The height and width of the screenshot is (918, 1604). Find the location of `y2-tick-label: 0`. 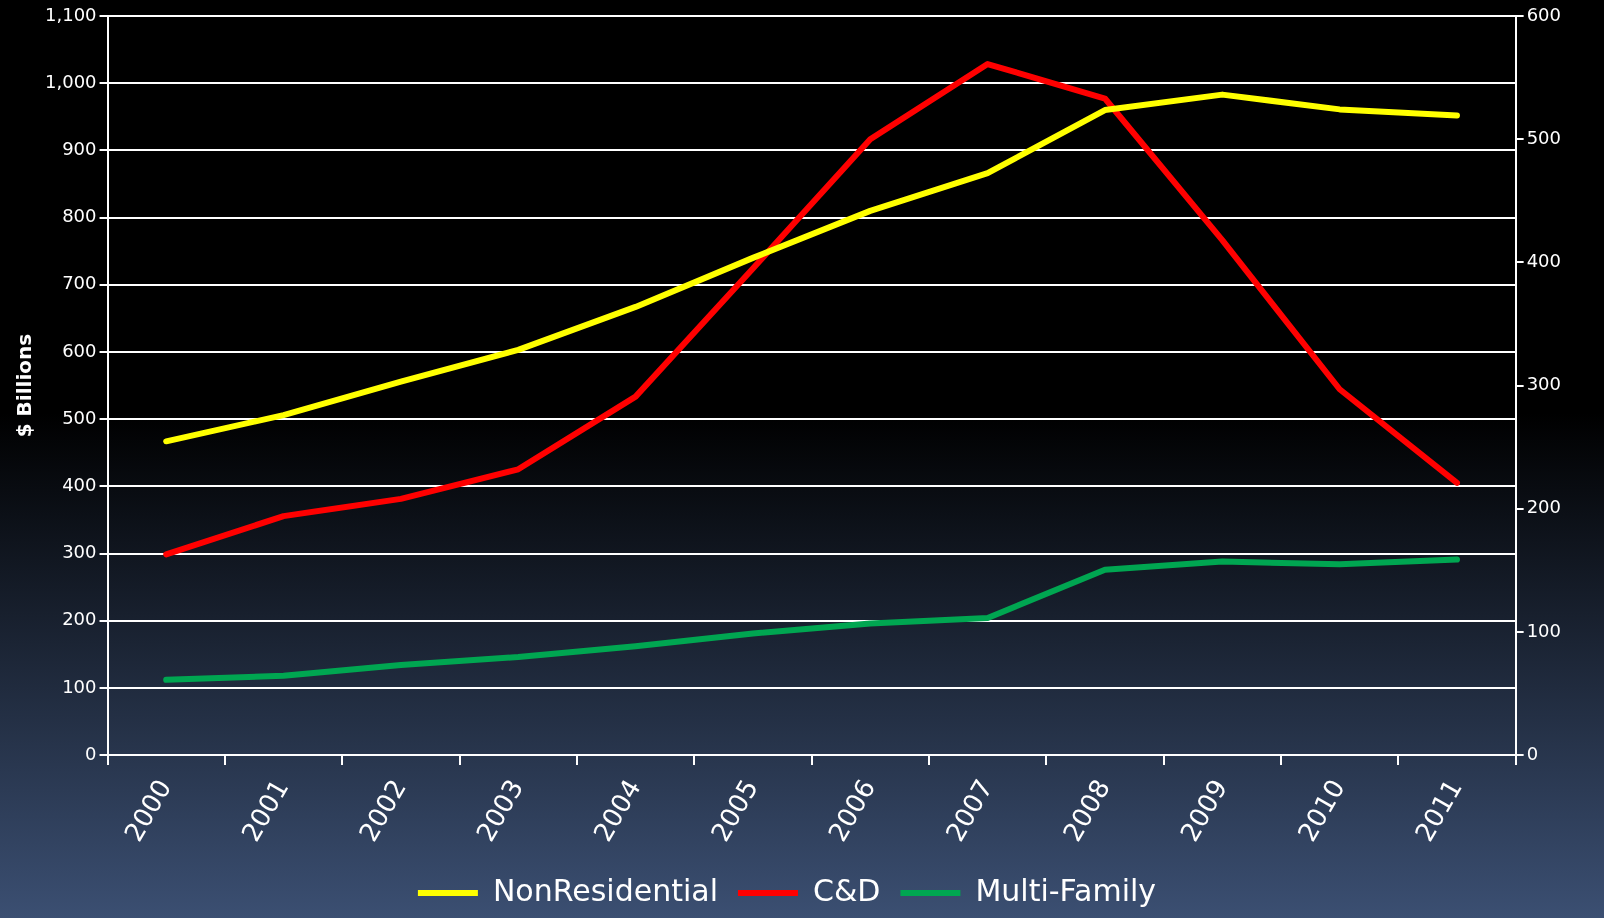

y2-tick-label: 0 is located at coordinates (1532, 753).